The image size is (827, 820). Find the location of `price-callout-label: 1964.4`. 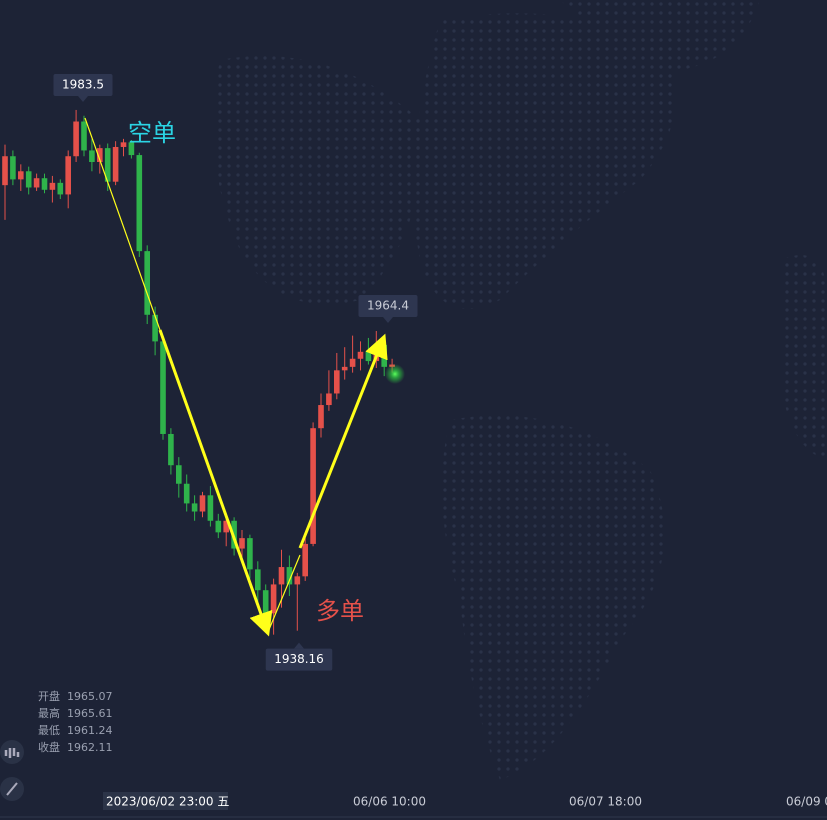

price-callout-label: 1964.4 is located at coordinates (388, 305).